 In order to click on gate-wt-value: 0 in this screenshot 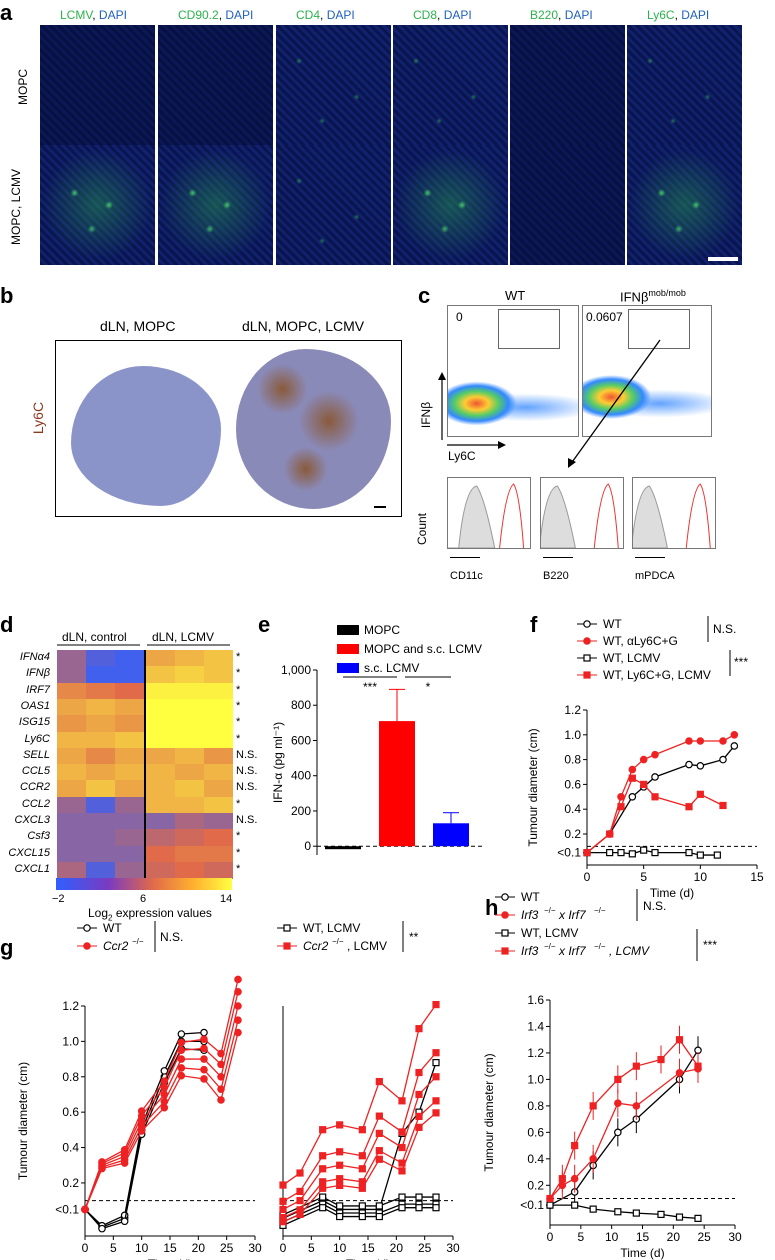, I will do `click(459, 317)`.